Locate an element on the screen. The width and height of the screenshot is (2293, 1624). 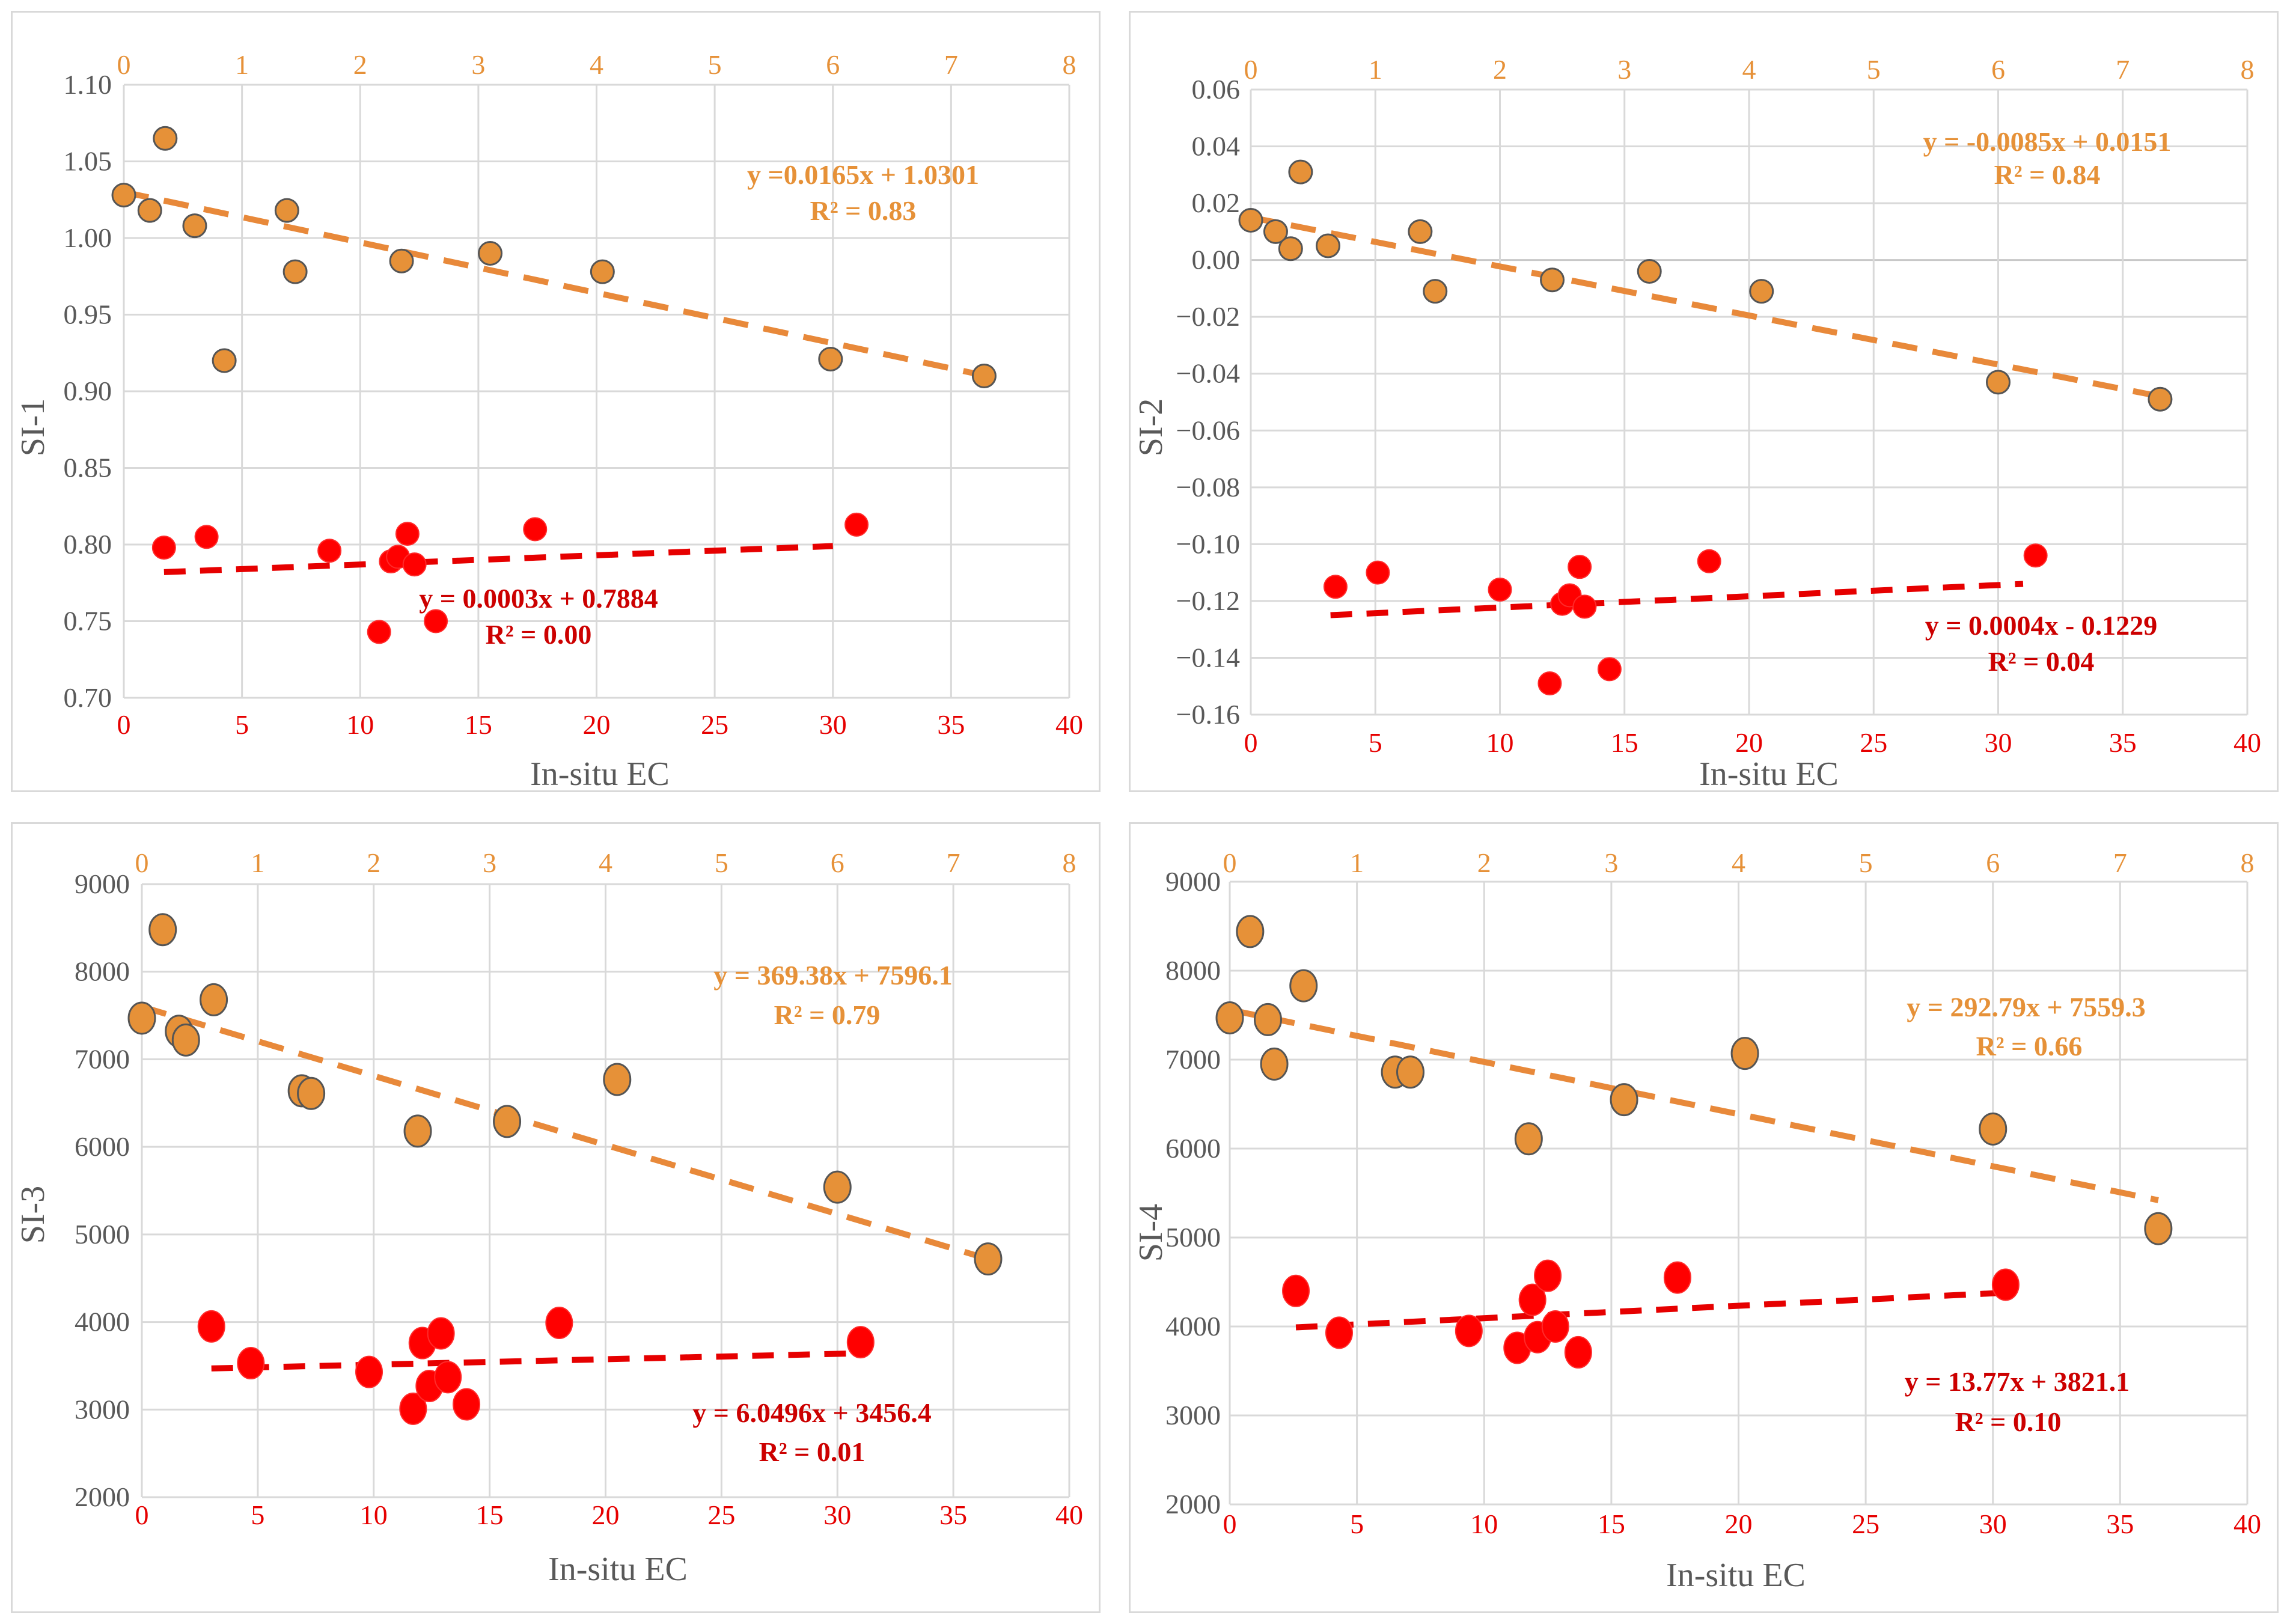
y-tick-label: −0.10 is located at coordinates (1208, 543).